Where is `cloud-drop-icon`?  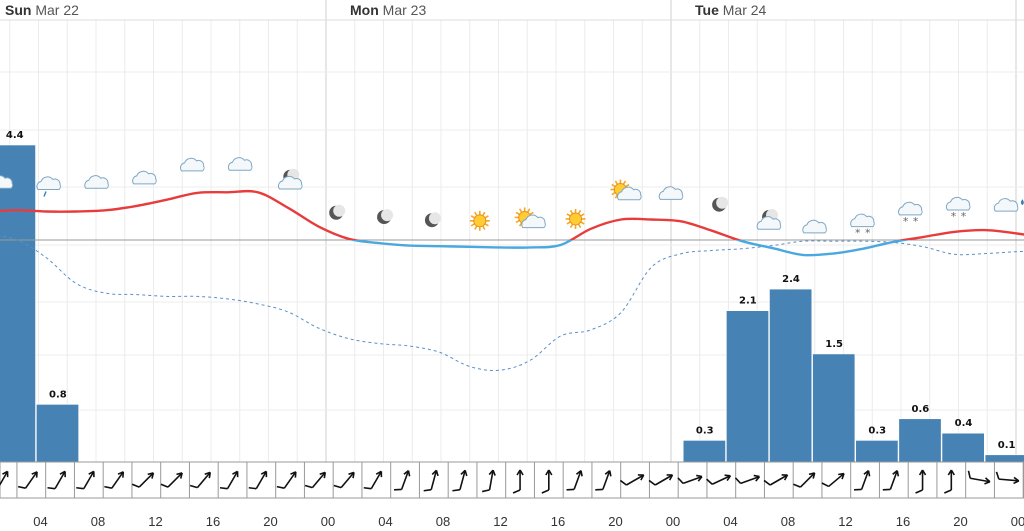
cloud-drop-icon is located at coordinates (1008, 205).